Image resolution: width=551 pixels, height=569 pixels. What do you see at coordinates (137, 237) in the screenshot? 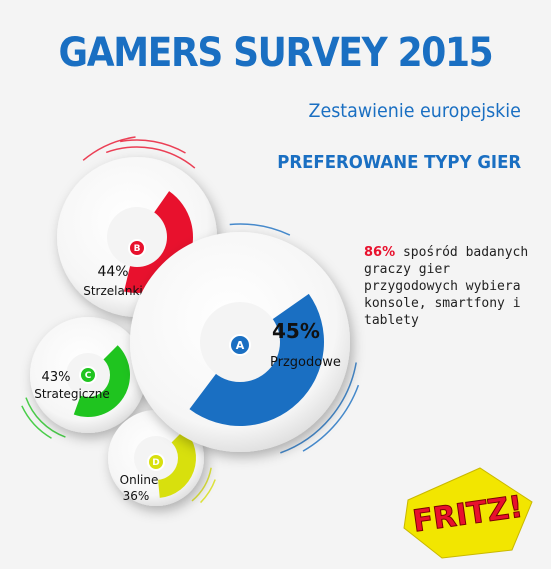
I see `slice-hub` at bounding box center [137, 237].